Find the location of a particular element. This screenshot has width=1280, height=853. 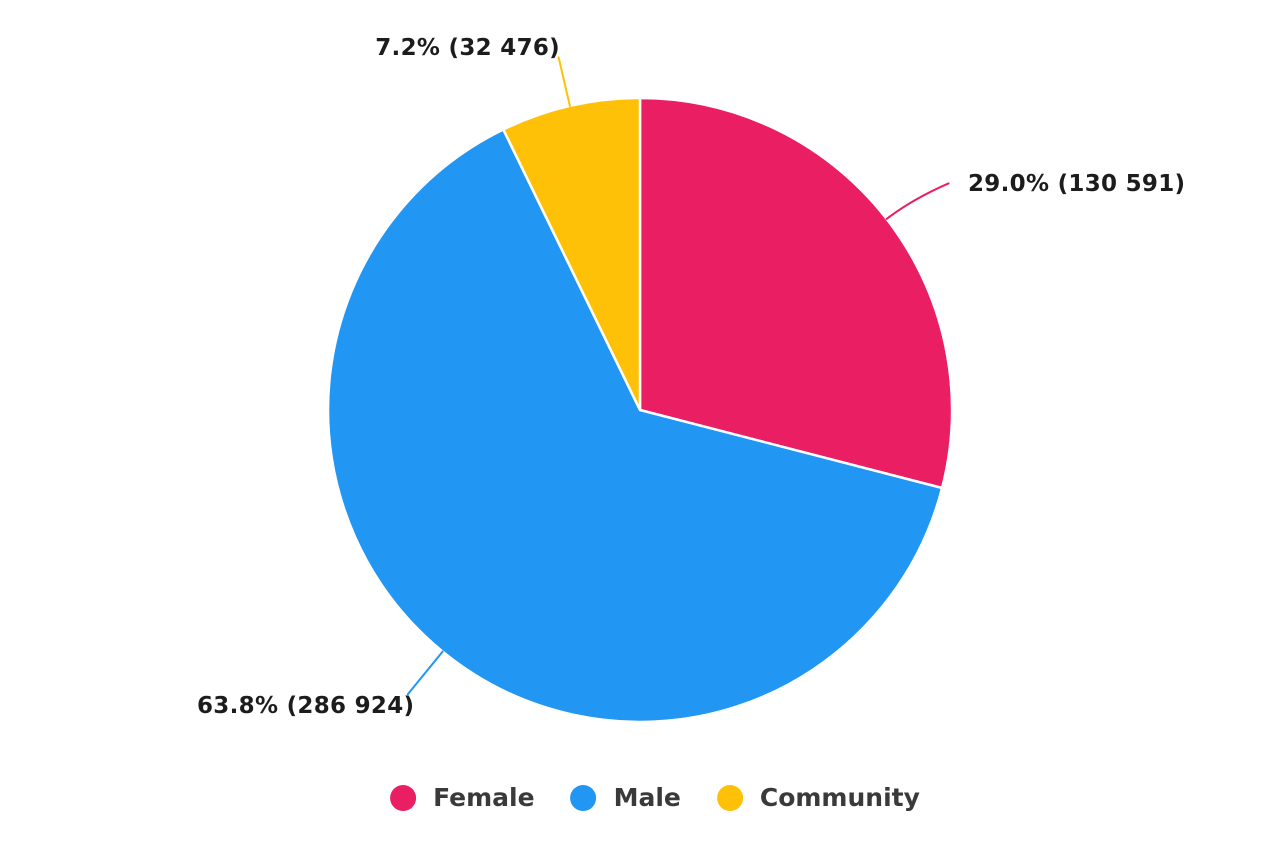

leader-line-female is located at coordinates (917, 201).